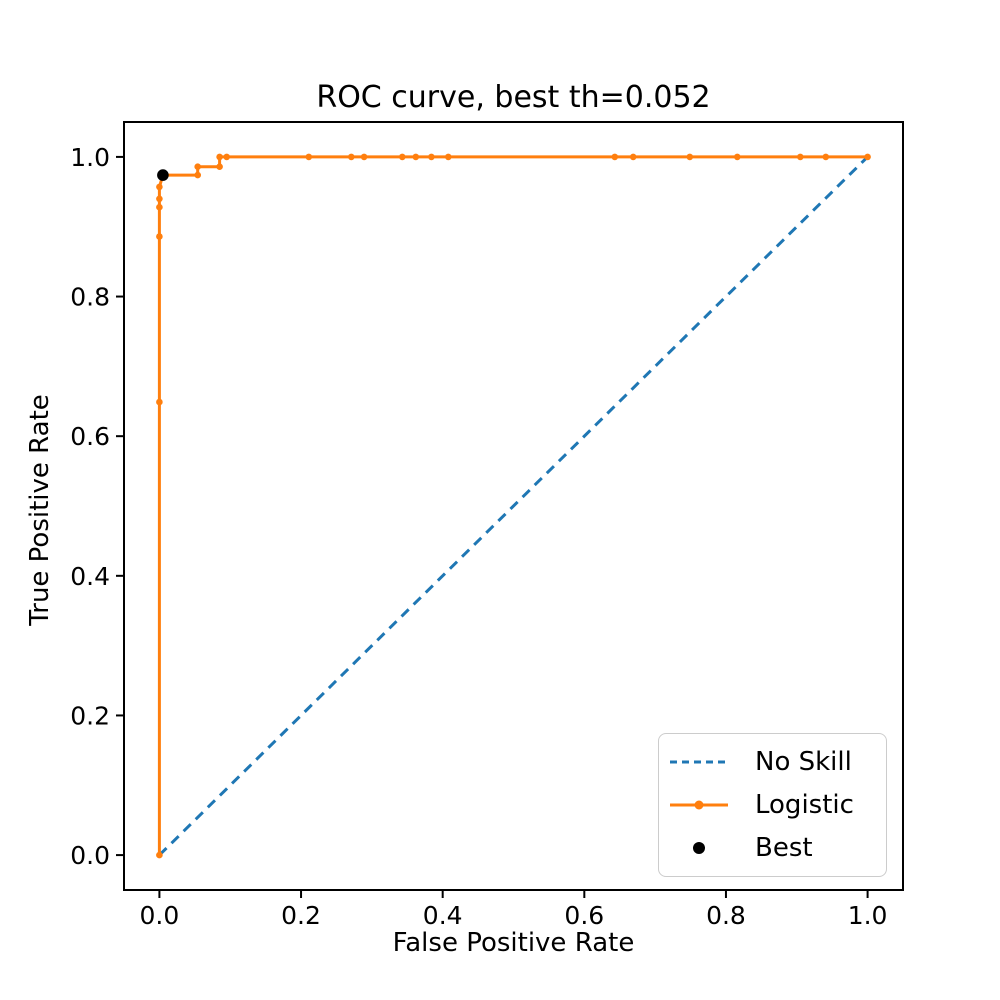  Describe the element at coordinates (699, 848) in the screenshot. I see `dot-icon` at that location.